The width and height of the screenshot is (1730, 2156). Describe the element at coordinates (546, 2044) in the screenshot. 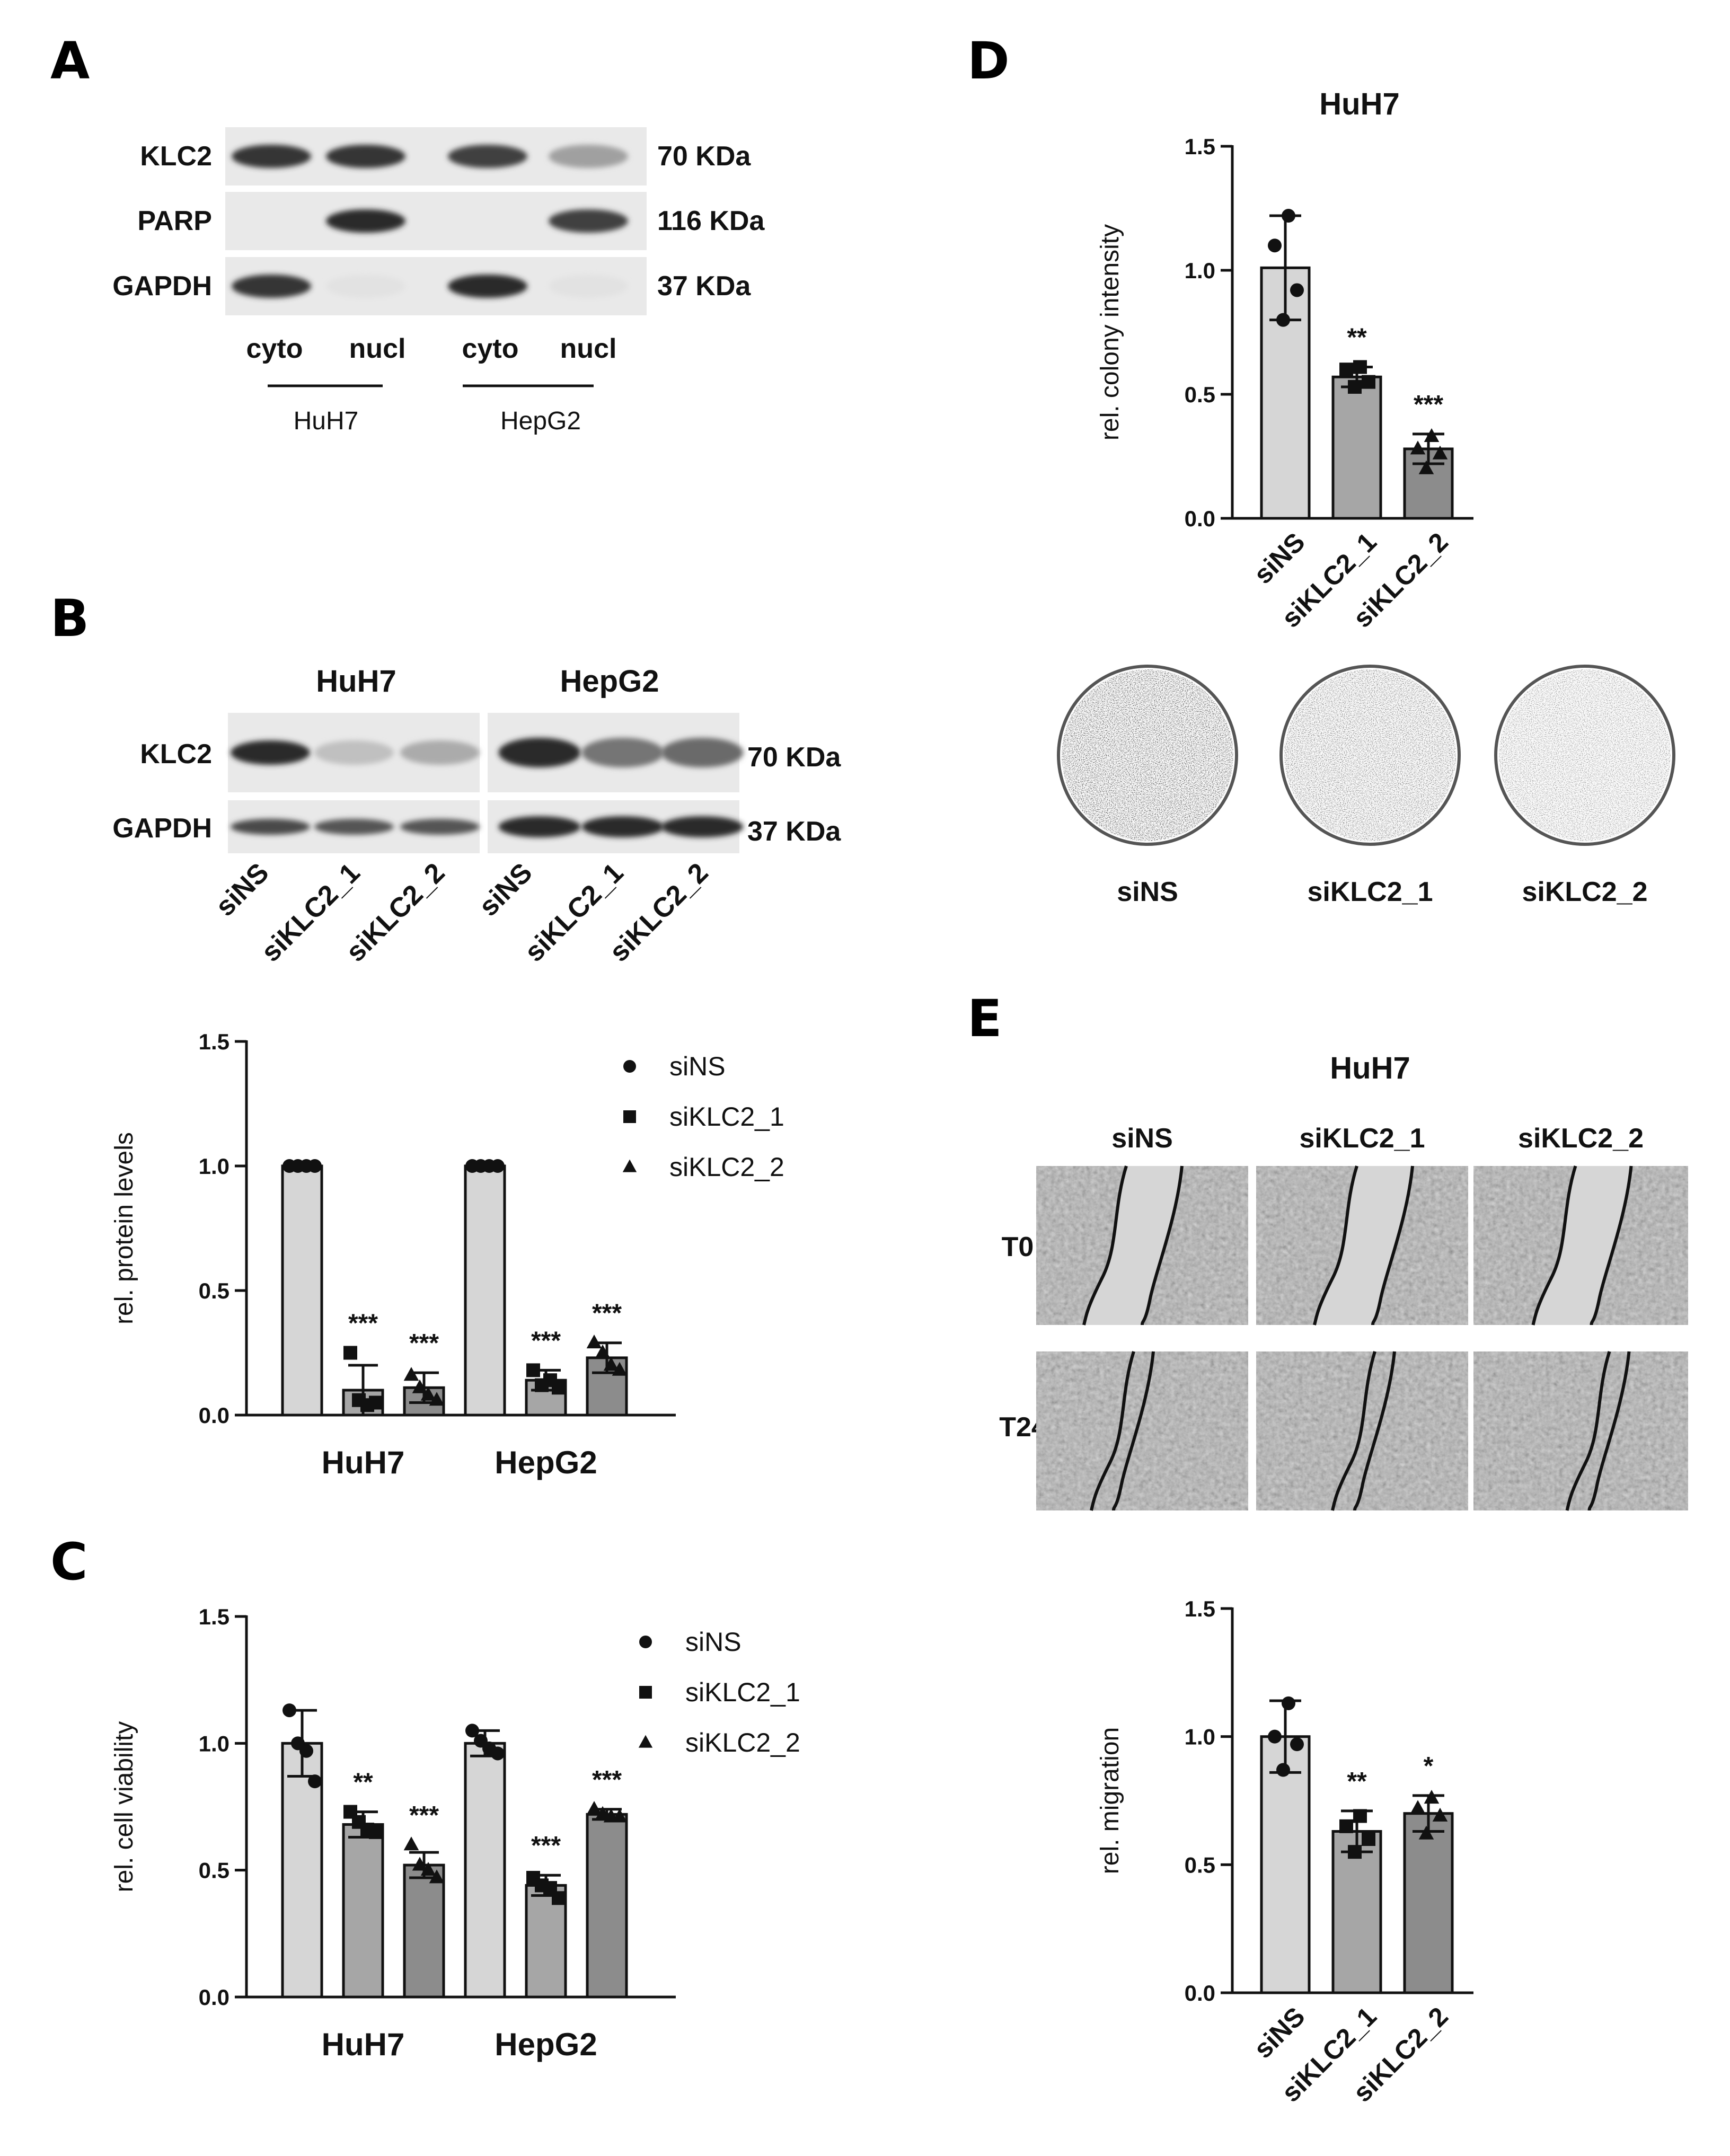

I see `chart-c-category-label: HepG2` at that location.